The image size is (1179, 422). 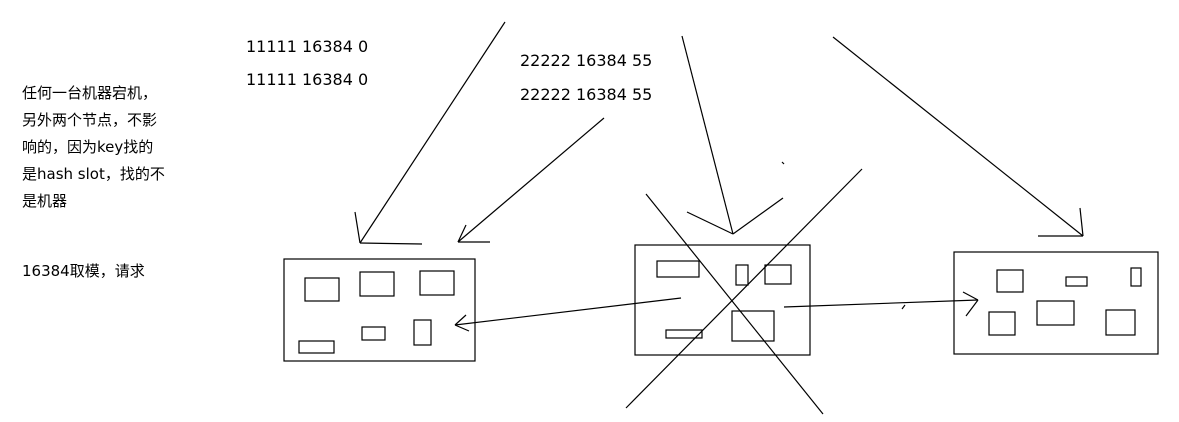 I want to click on note-line-2: 另外两个节点，不影, so click(x=90, y=120).